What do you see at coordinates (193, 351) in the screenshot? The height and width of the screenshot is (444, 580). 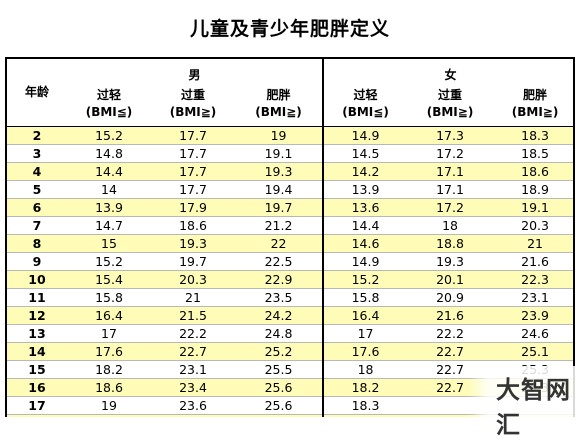 I see `male-overweight-cell: 22.7` at bounding box center [193, 351].